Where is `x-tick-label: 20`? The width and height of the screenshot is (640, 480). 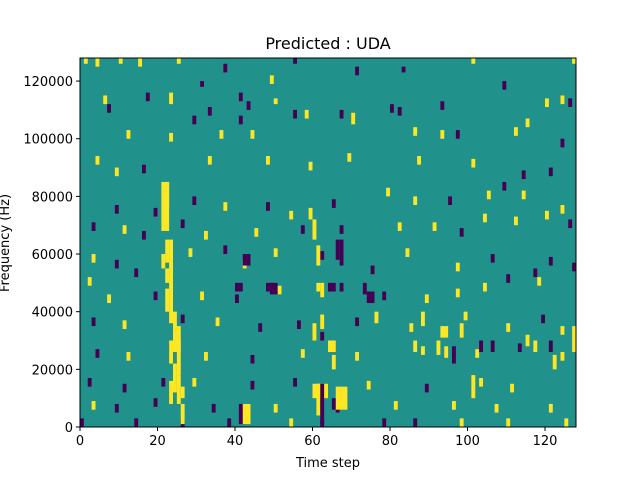
x-tick-label: 20 is located at coordinates (157, 441).